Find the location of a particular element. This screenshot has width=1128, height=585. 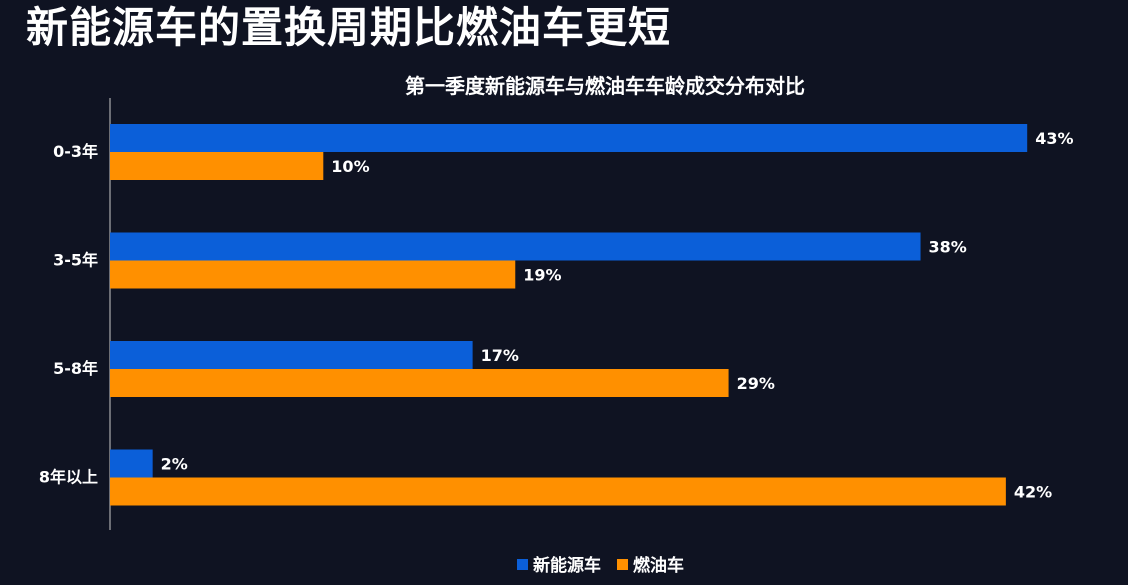

data-label: 43% is located at coordinates (1054, 138).